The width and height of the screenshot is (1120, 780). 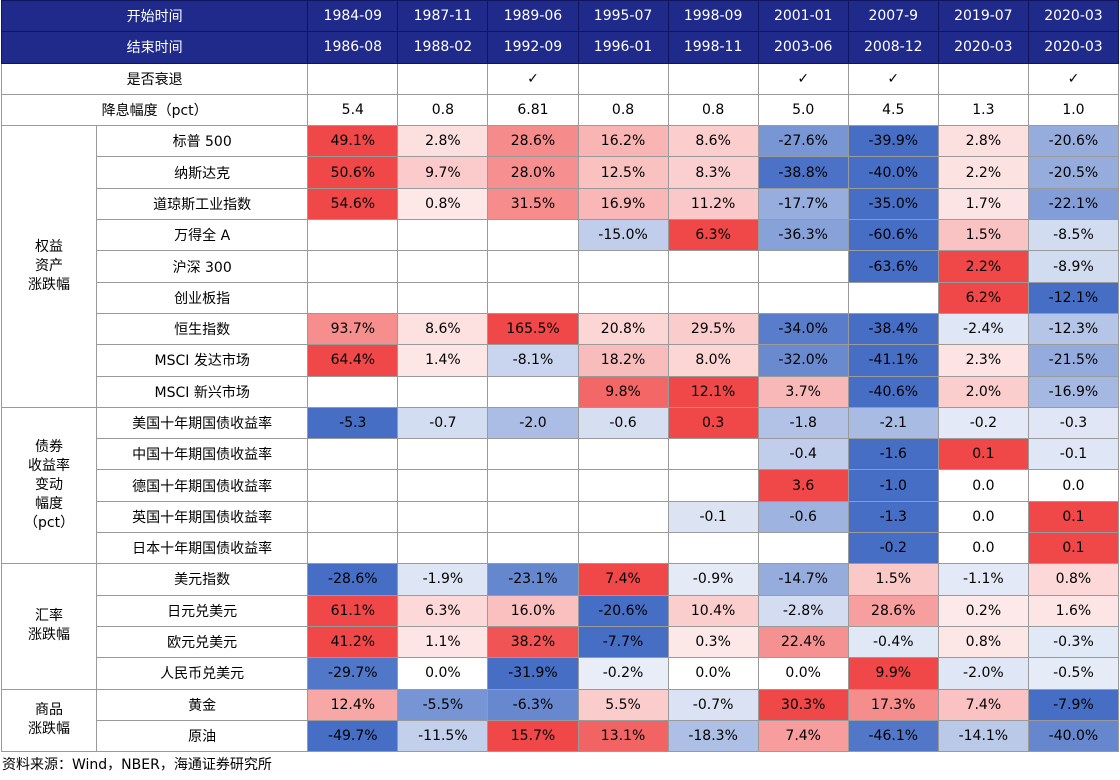 I want to click on value-cell: -8.1%, so click(x=533, y=360).